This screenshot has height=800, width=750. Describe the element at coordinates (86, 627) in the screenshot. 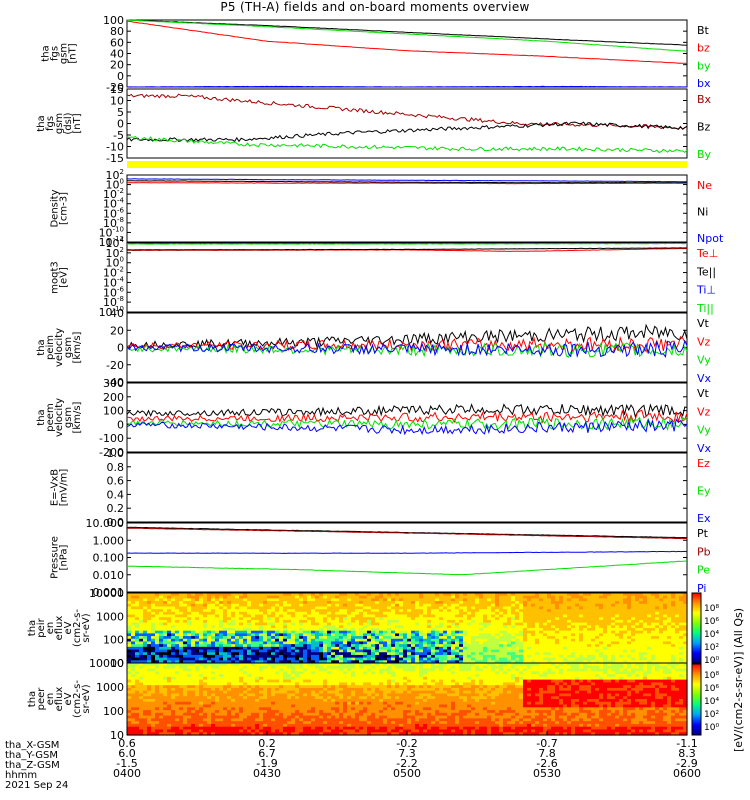

I see `y-axis-label: sr-eV)` at that location.